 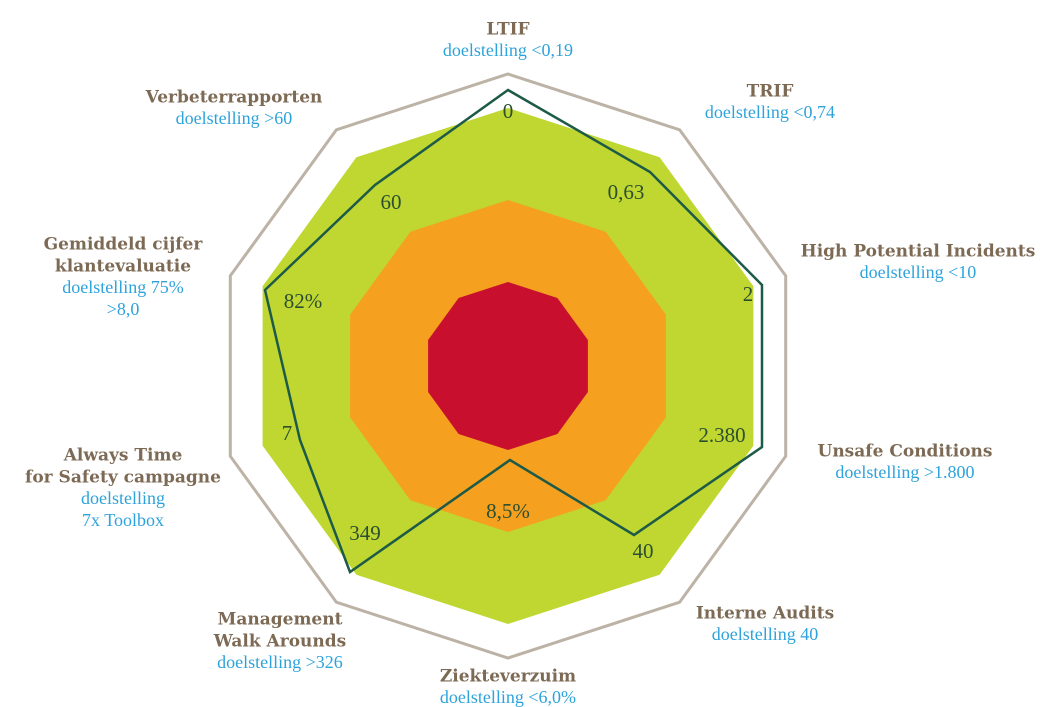 What do you see at coordinates (770, 92) in the screenshot?
I see `axis-title: TRIF` at bounding box center [770, 92].